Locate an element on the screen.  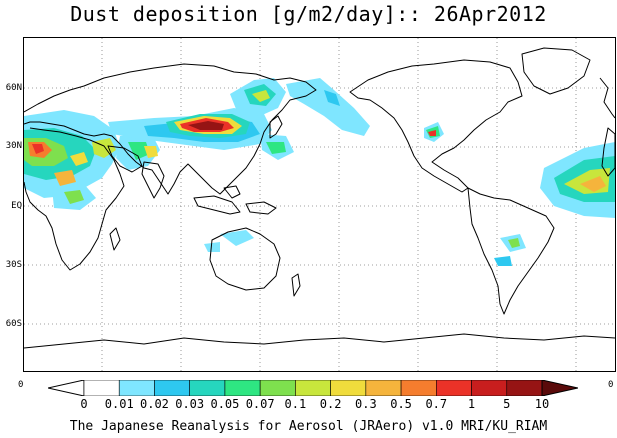
colorbar is located at coordinates (313, 388).